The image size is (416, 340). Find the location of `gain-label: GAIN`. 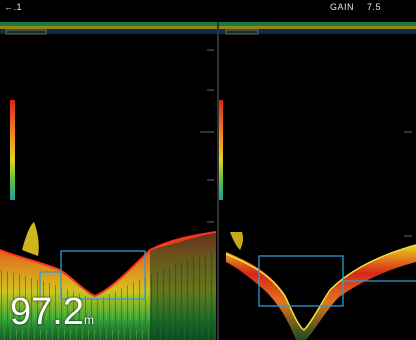

gain-label: GAIN is located at coordinates (342, 7).